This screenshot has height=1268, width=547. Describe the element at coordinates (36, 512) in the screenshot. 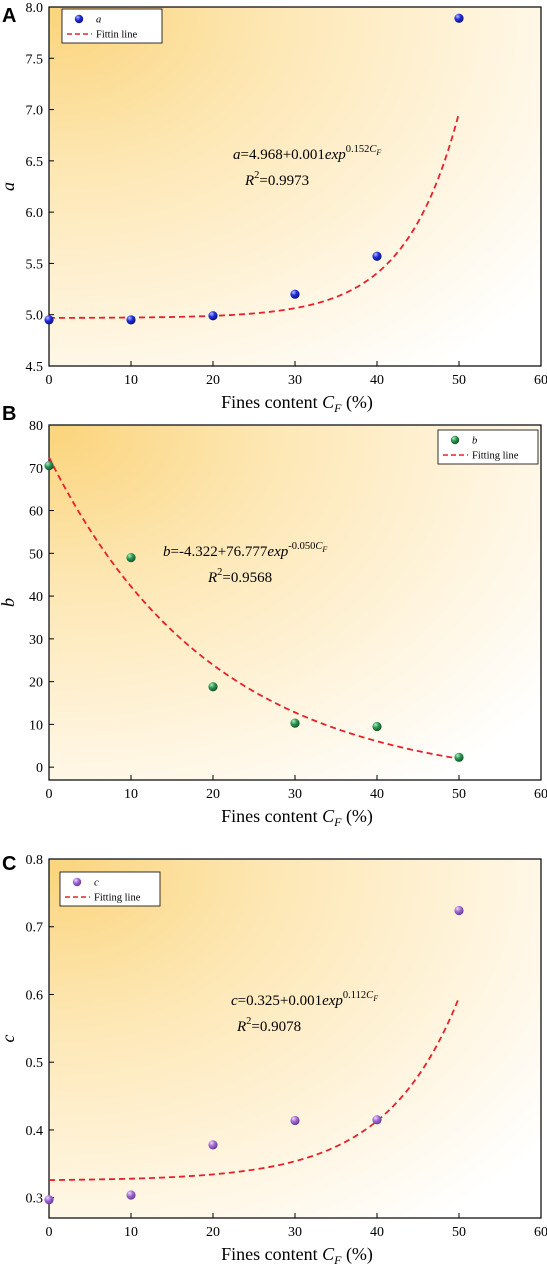

I see `y-tick-label: 60` at that location.